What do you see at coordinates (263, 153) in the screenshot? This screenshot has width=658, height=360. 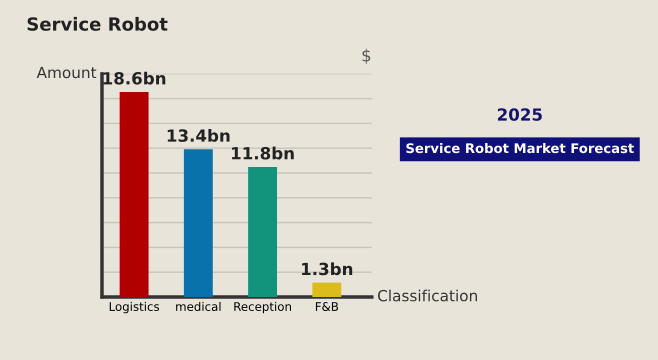 I see `data-label: 11.8bn` at bounding box center [263, 153].